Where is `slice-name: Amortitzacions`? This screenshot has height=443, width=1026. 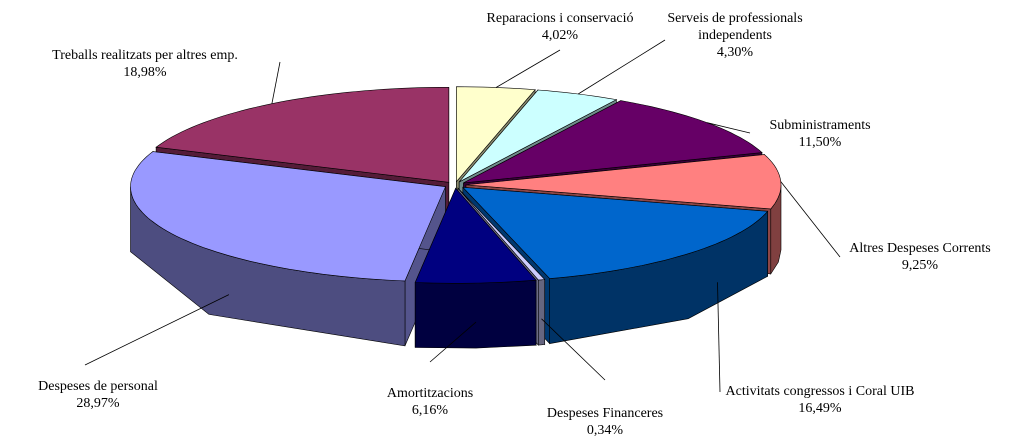
slice-name: Amortitzacions is located at coordinates (430, 393).